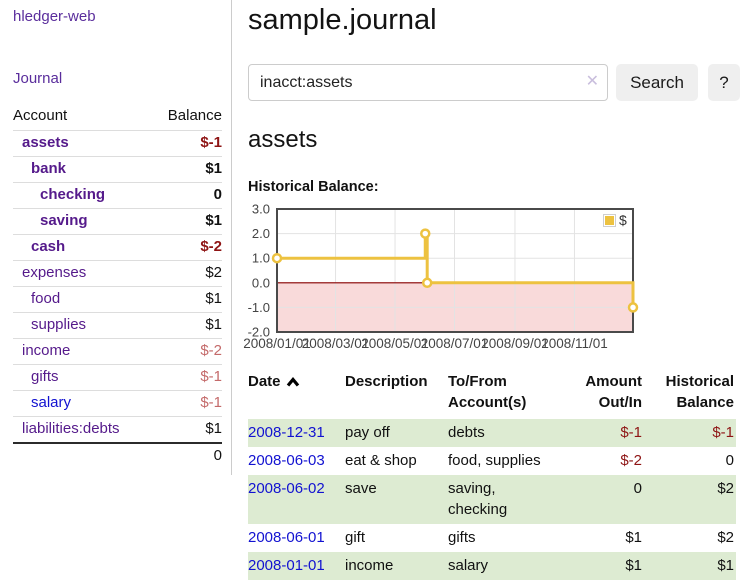 The image size is (742, 582). What do you see at coordinates (277, 343) in the screenshot?
I see `svg-text: 2008/01/01` at bounding box center [277, 343].